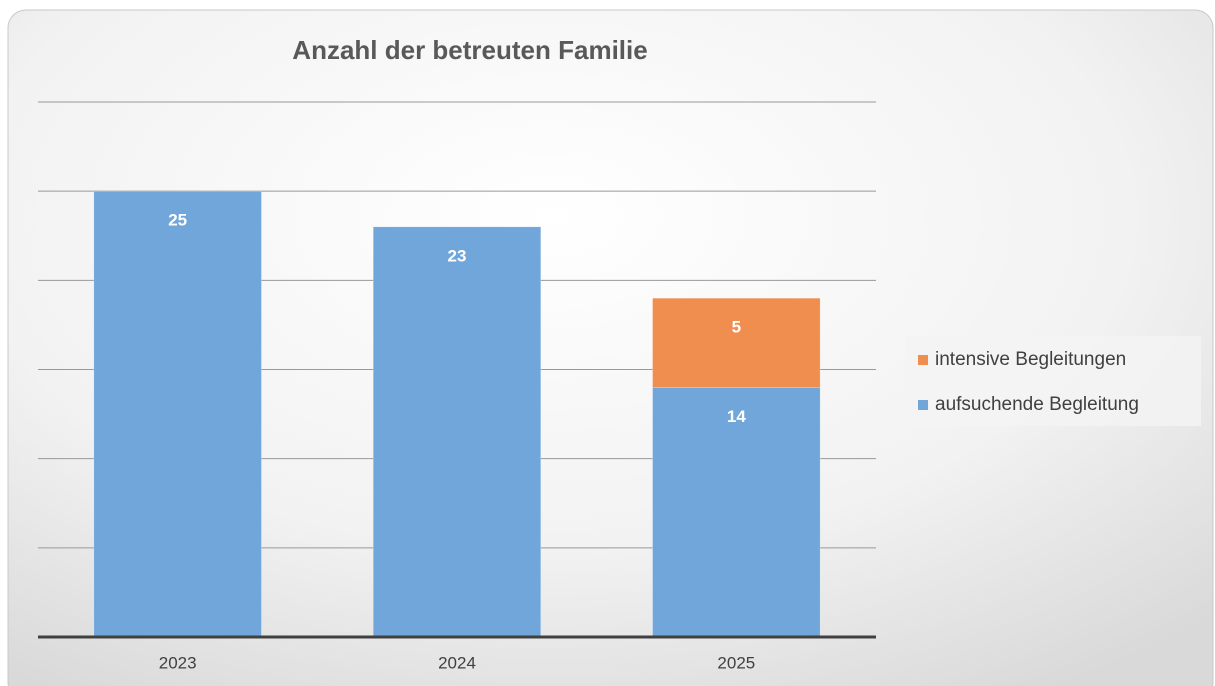  Describe the element at coordinates (736, 327) in the screenshot. I see `data-label: 5` at that location.